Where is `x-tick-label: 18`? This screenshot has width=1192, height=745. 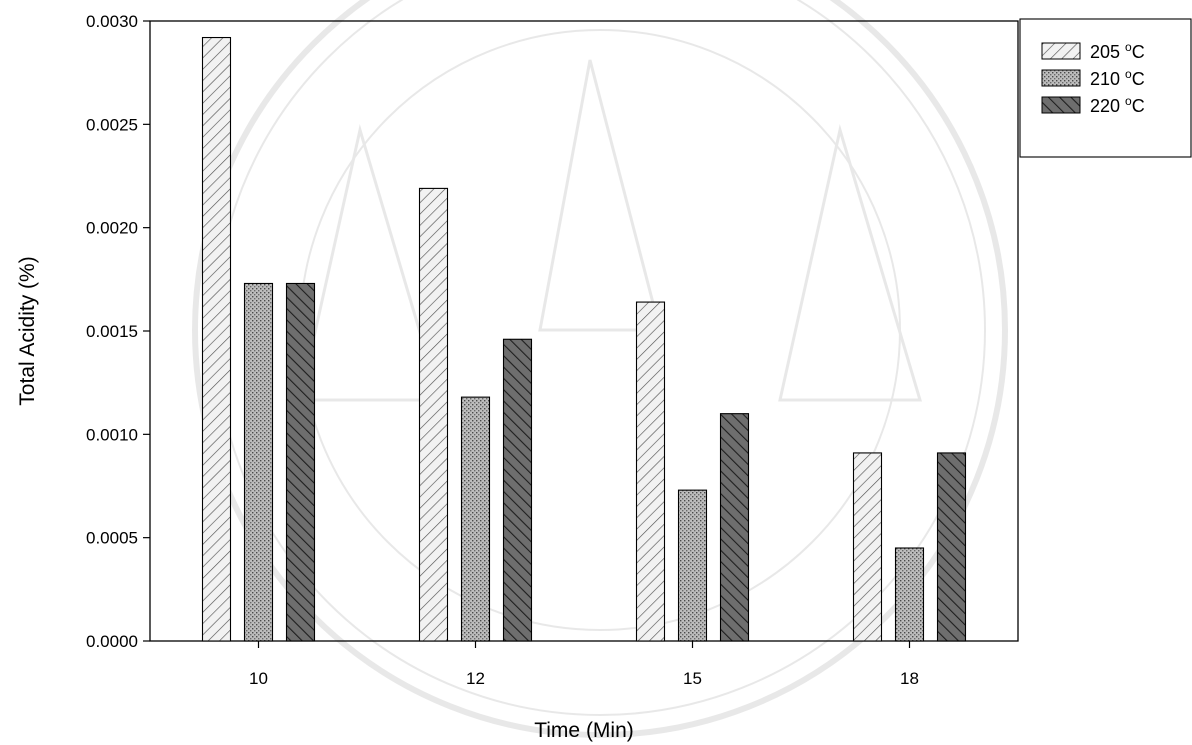 x-tick-label: 18 is located at coordinates (909, 678).